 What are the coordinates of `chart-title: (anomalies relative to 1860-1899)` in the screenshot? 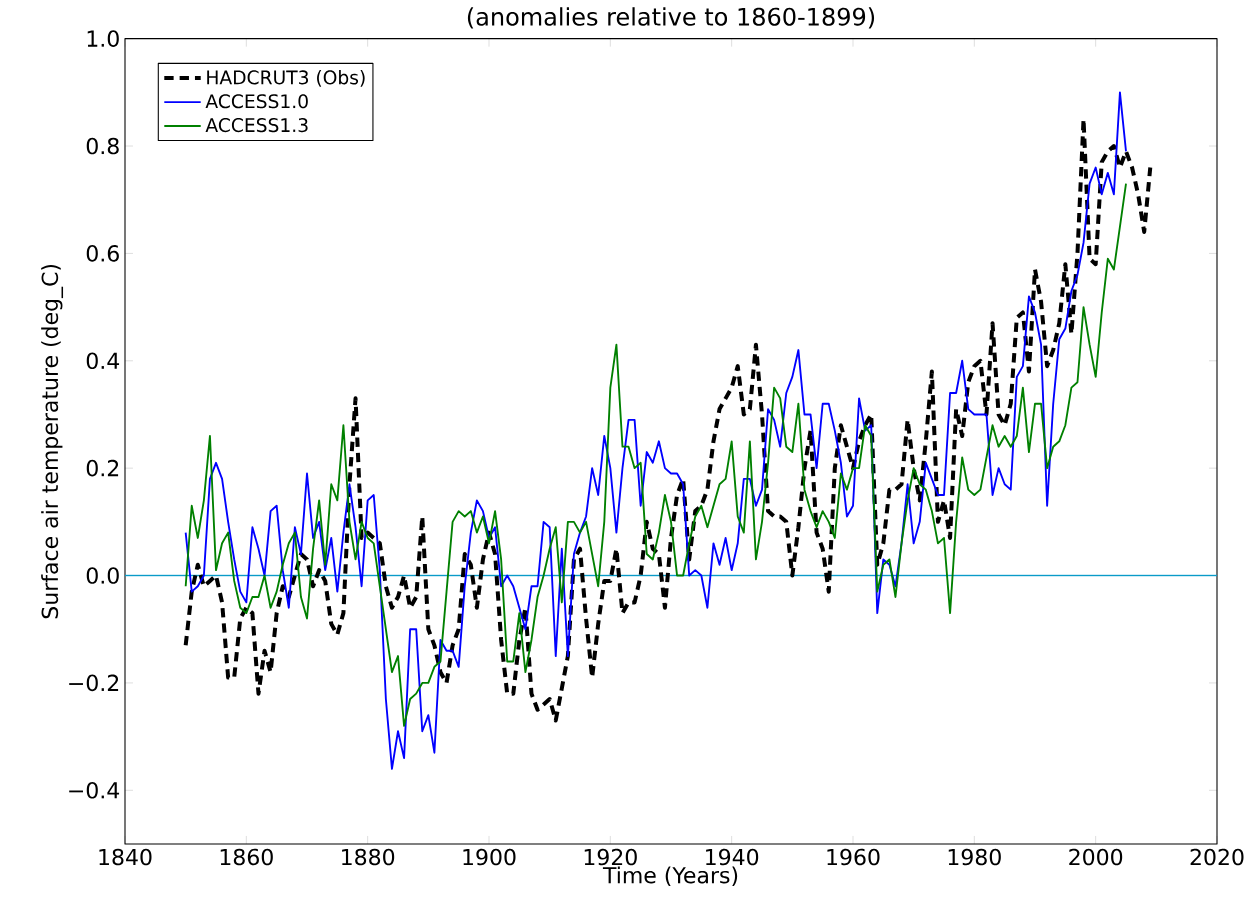 It's located at (671, 18).